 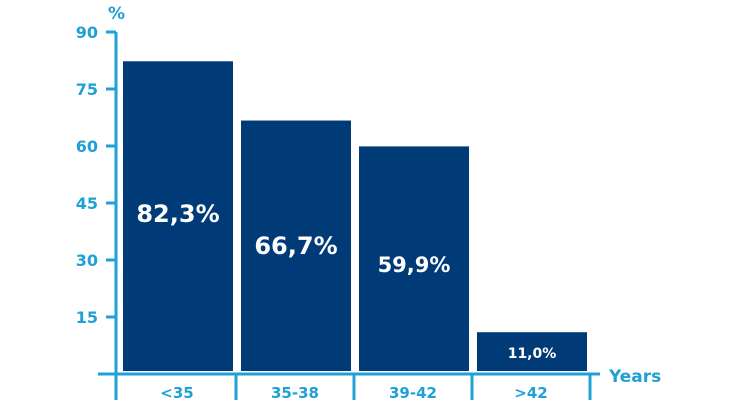 I want to click on y-ticks-layer: 15 30 45 60 75 90, so click(x=96, y=175).